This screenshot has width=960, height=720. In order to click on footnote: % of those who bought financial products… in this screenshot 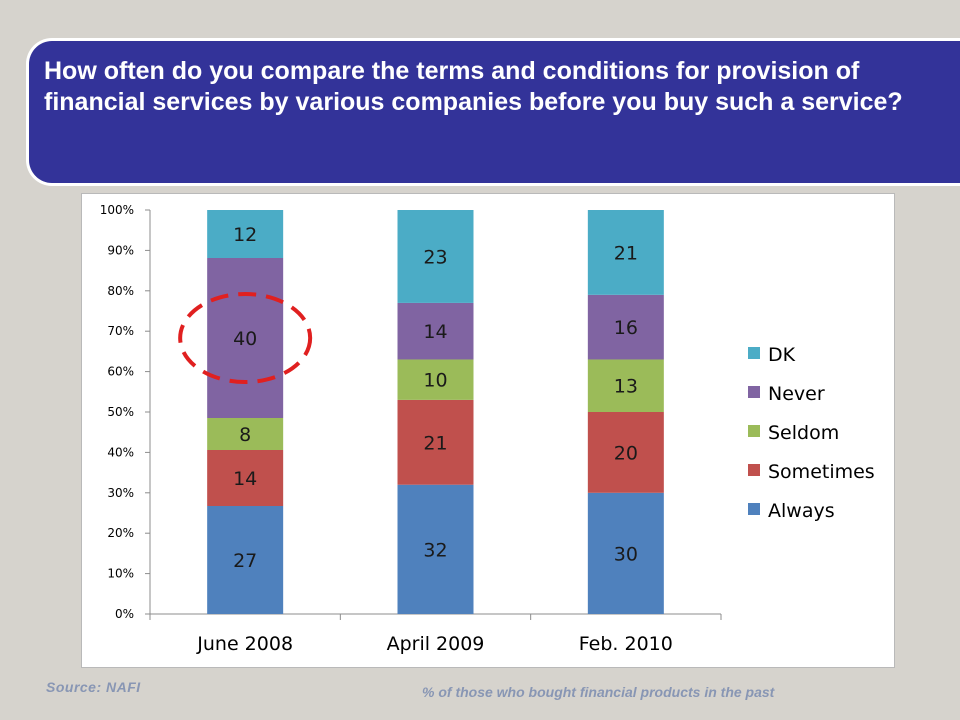, I will do `click(598, 692)`.